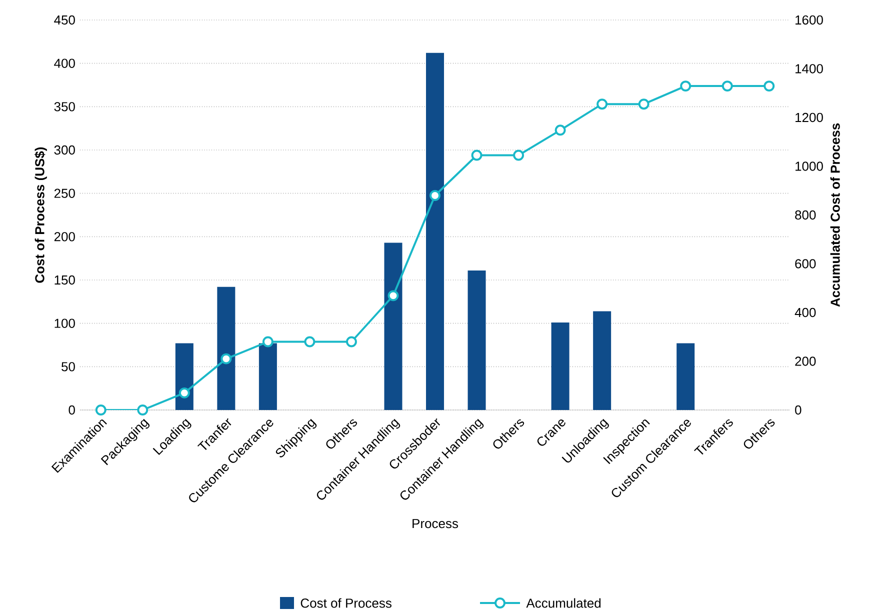  Describe the element at coordinates (563, 603) in the screenshot. I see `legend-label: Accumulated` at that location.